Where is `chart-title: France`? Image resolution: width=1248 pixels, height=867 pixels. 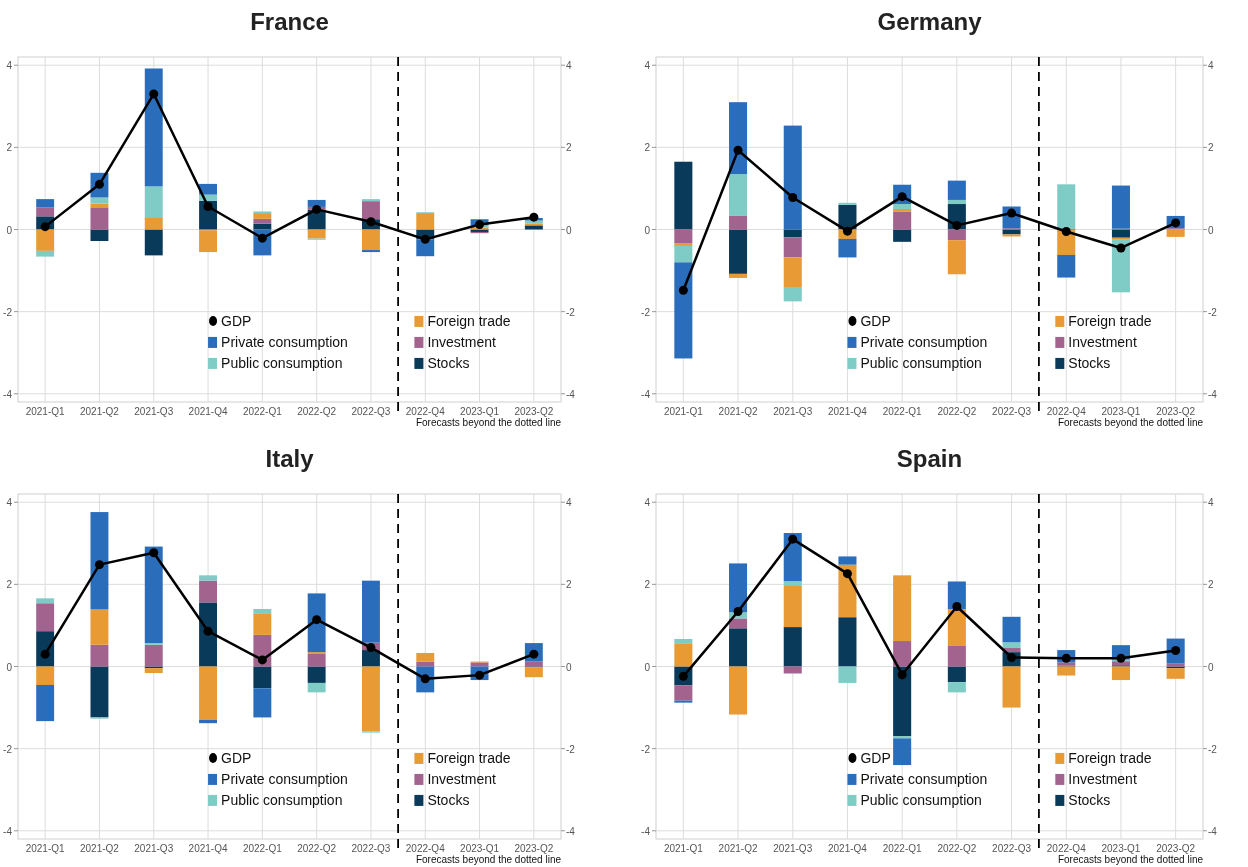 chart-title: France is located at coordinates (289, 21).